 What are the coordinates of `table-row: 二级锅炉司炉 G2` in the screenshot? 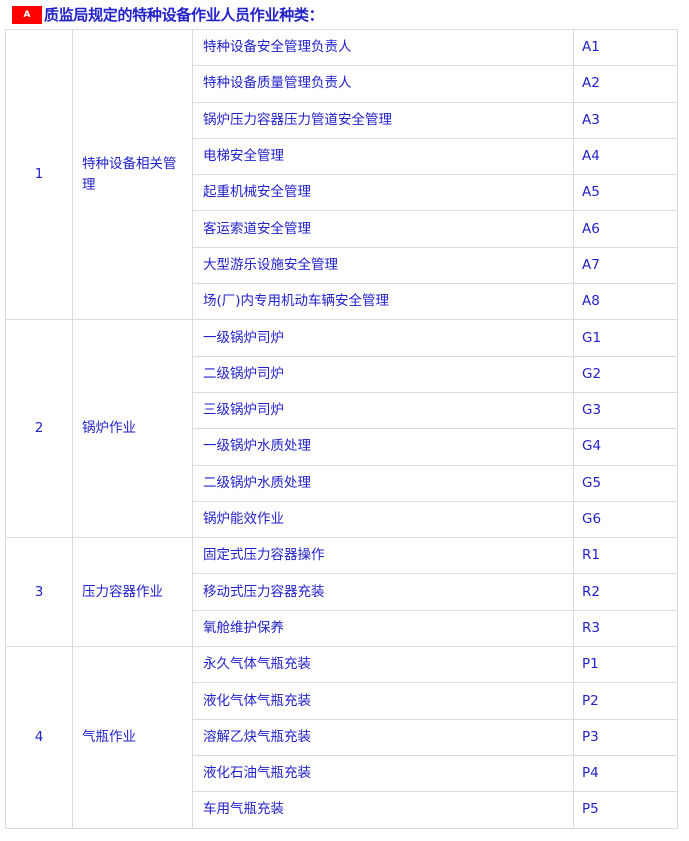 It's located at (342, 374).